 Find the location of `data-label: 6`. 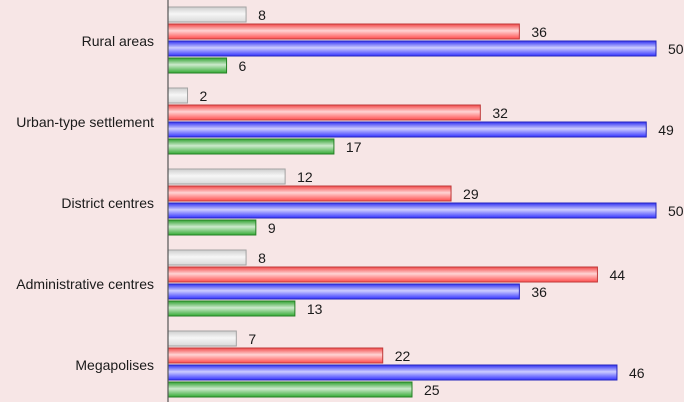

data-label: 6 is located at coordinates (243, 66).